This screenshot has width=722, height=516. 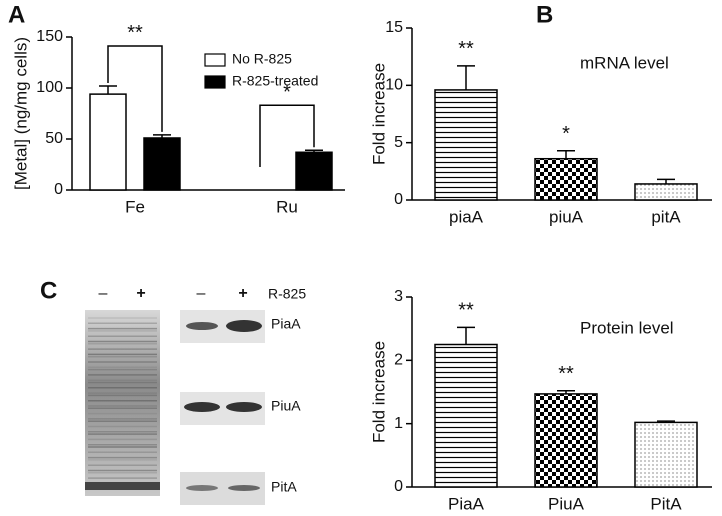 What do you see at coordinates (624, 62) in the screenshot?
I see `annotation: mRNA level` at bounding box center [624, 62].